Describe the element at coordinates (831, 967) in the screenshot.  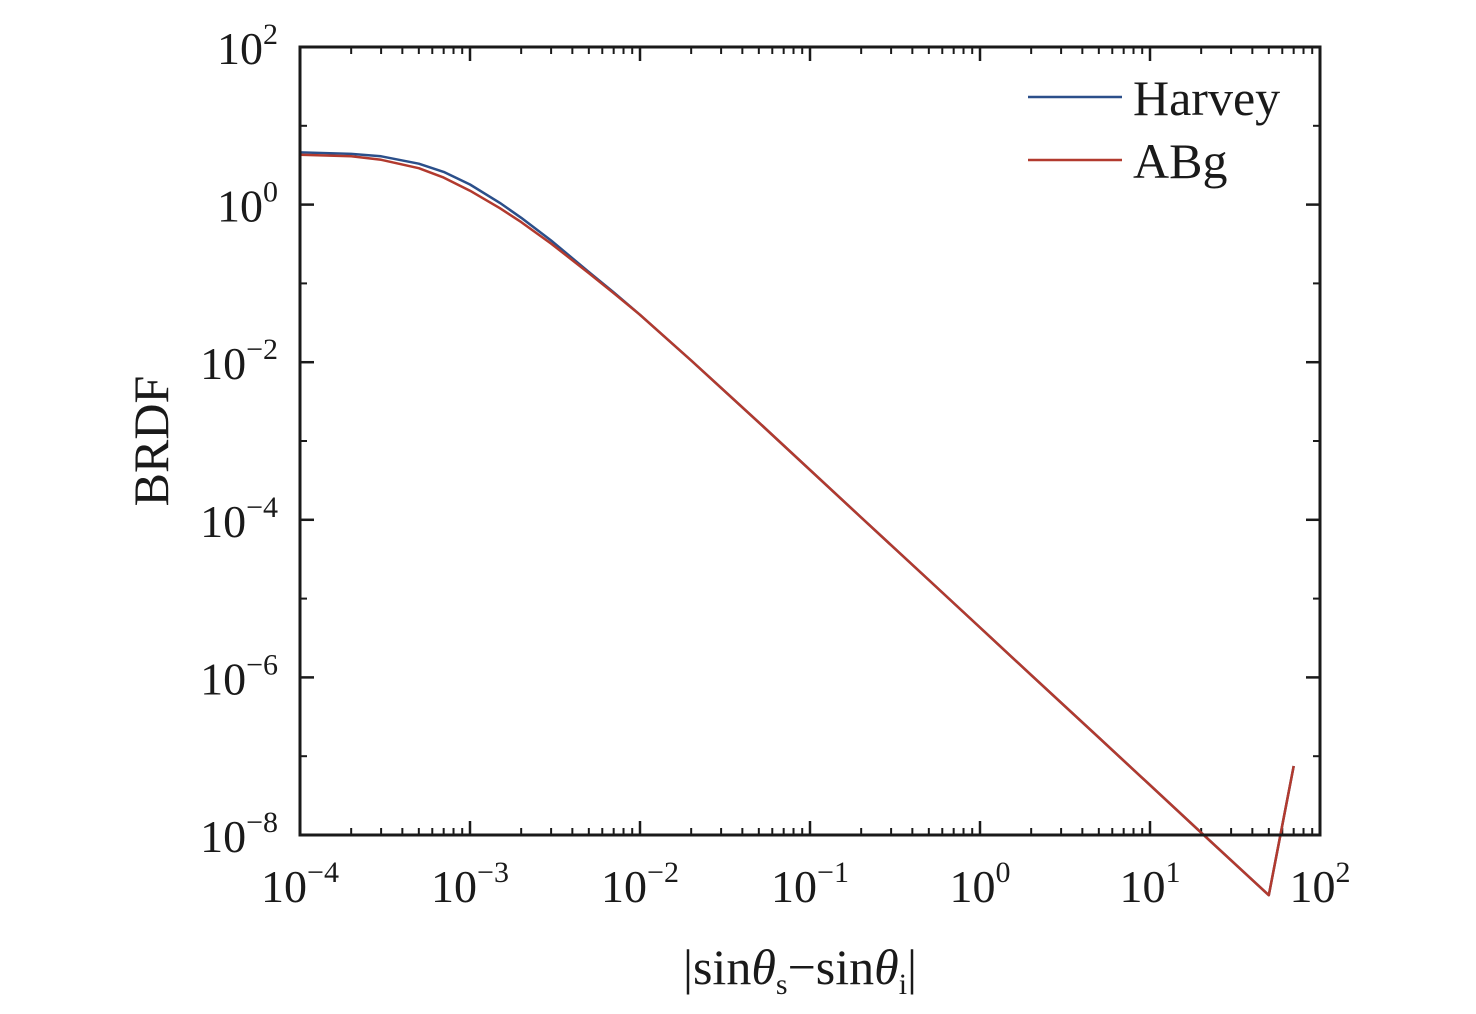
I see `x-axis-title-middle: −sin` at that location.